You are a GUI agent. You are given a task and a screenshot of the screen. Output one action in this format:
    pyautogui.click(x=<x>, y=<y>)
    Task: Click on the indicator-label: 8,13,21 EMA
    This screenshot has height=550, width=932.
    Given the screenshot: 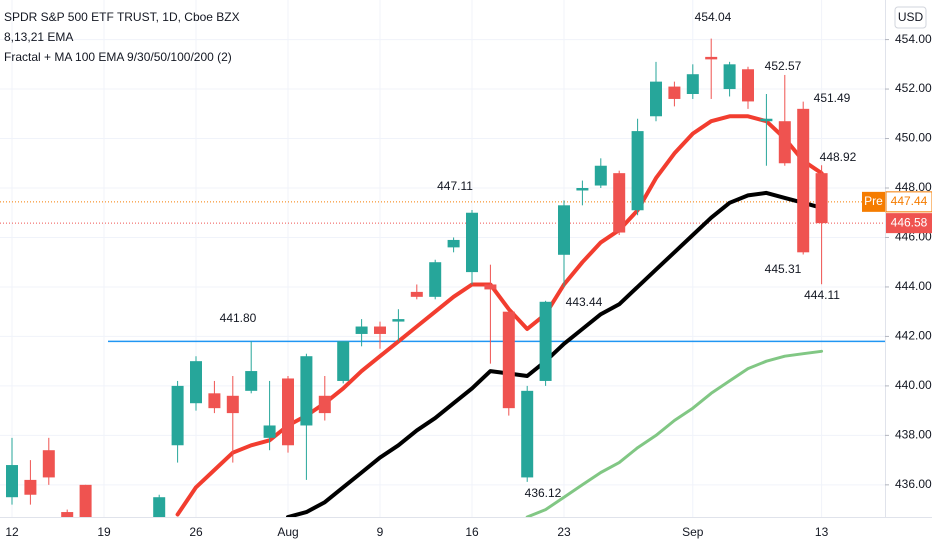 What is the action you would take?
    pyautogui.click(x=38, y=37)
    